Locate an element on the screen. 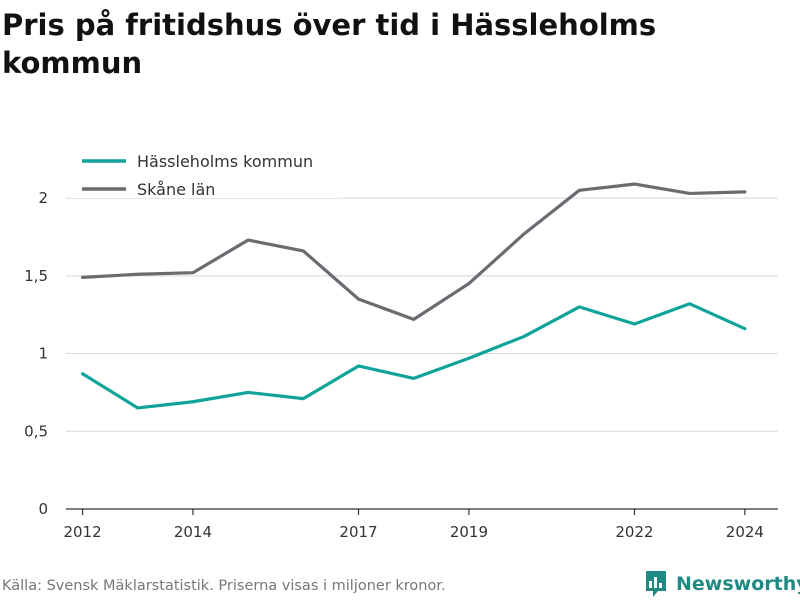  x-tick-label: 2017 is located at coordinates (358, 532).